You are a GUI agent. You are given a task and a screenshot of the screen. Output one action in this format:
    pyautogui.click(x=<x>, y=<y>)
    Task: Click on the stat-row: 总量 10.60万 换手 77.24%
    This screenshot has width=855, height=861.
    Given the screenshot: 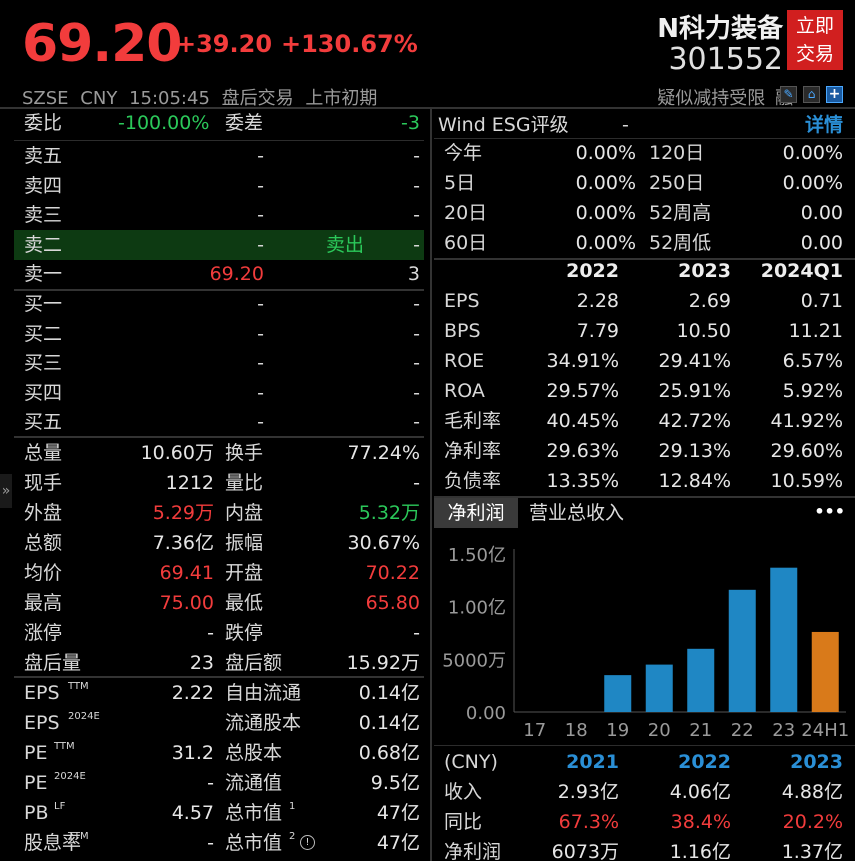 What is the action you would take?
    pyautogui.click(x=219, y=453)
    